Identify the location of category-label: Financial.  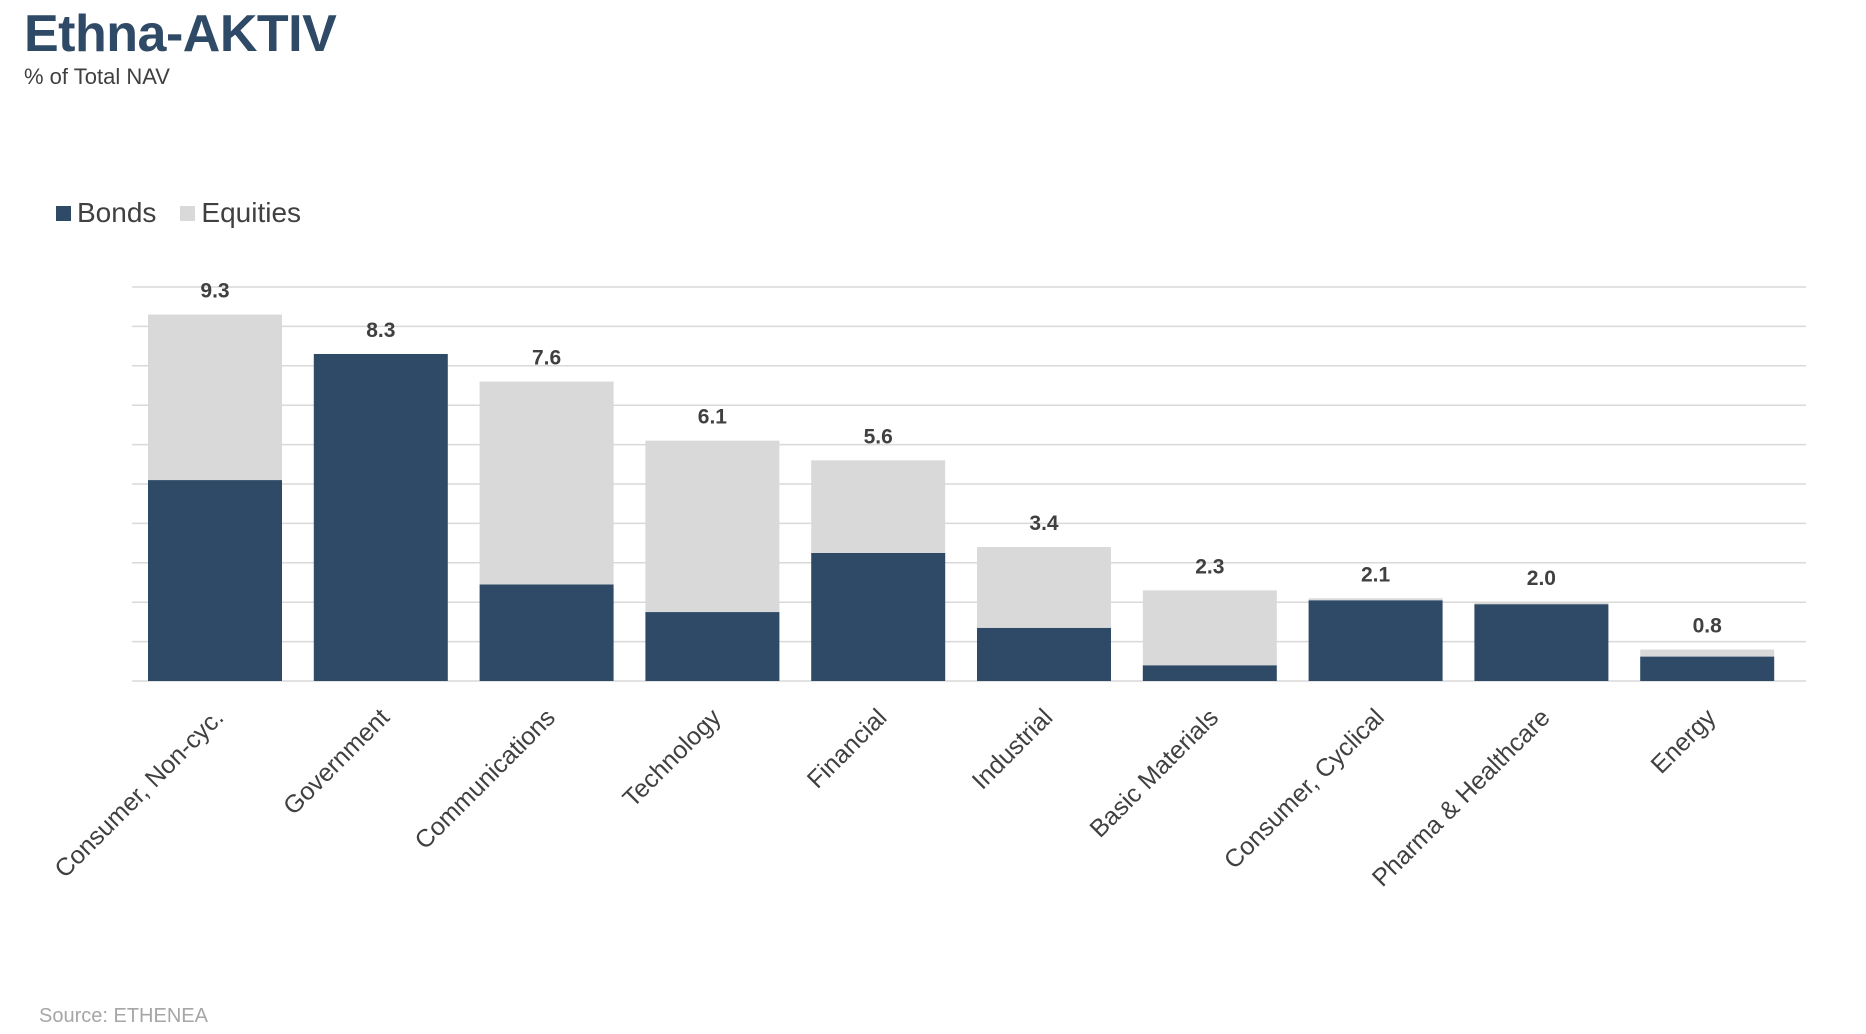
(847, 748).